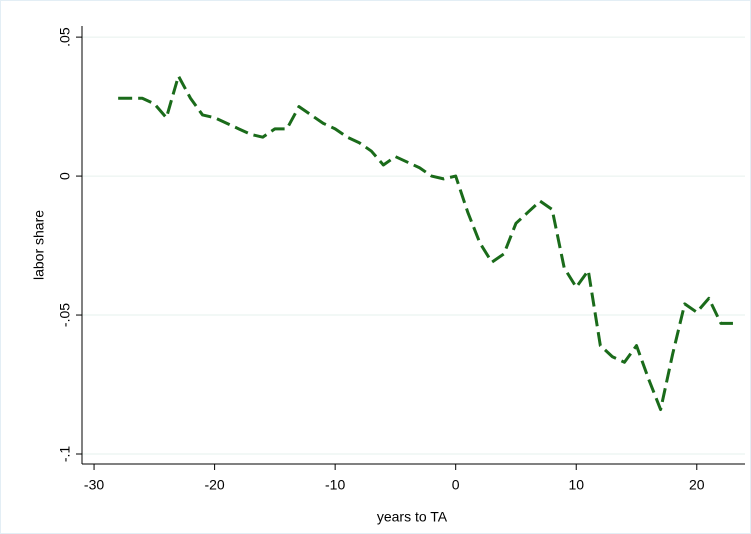 The height and width of the screenshot is (534, 751). Describe the element at coordinates (412, 517) in the screenshot. I see `x-axis-title: years to TA` at that location.